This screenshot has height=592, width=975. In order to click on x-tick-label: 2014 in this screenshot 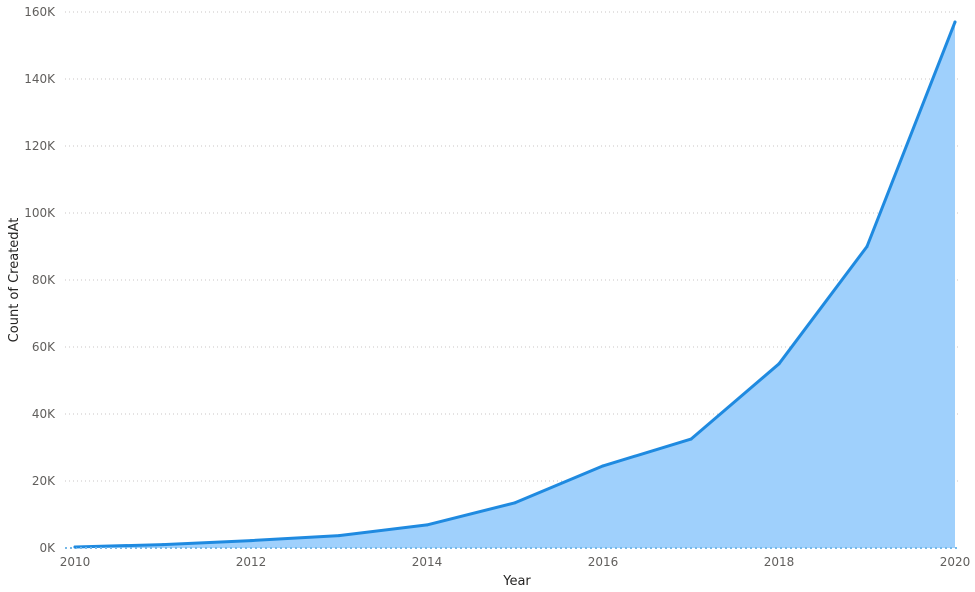, I will do `click(427, 562)`.